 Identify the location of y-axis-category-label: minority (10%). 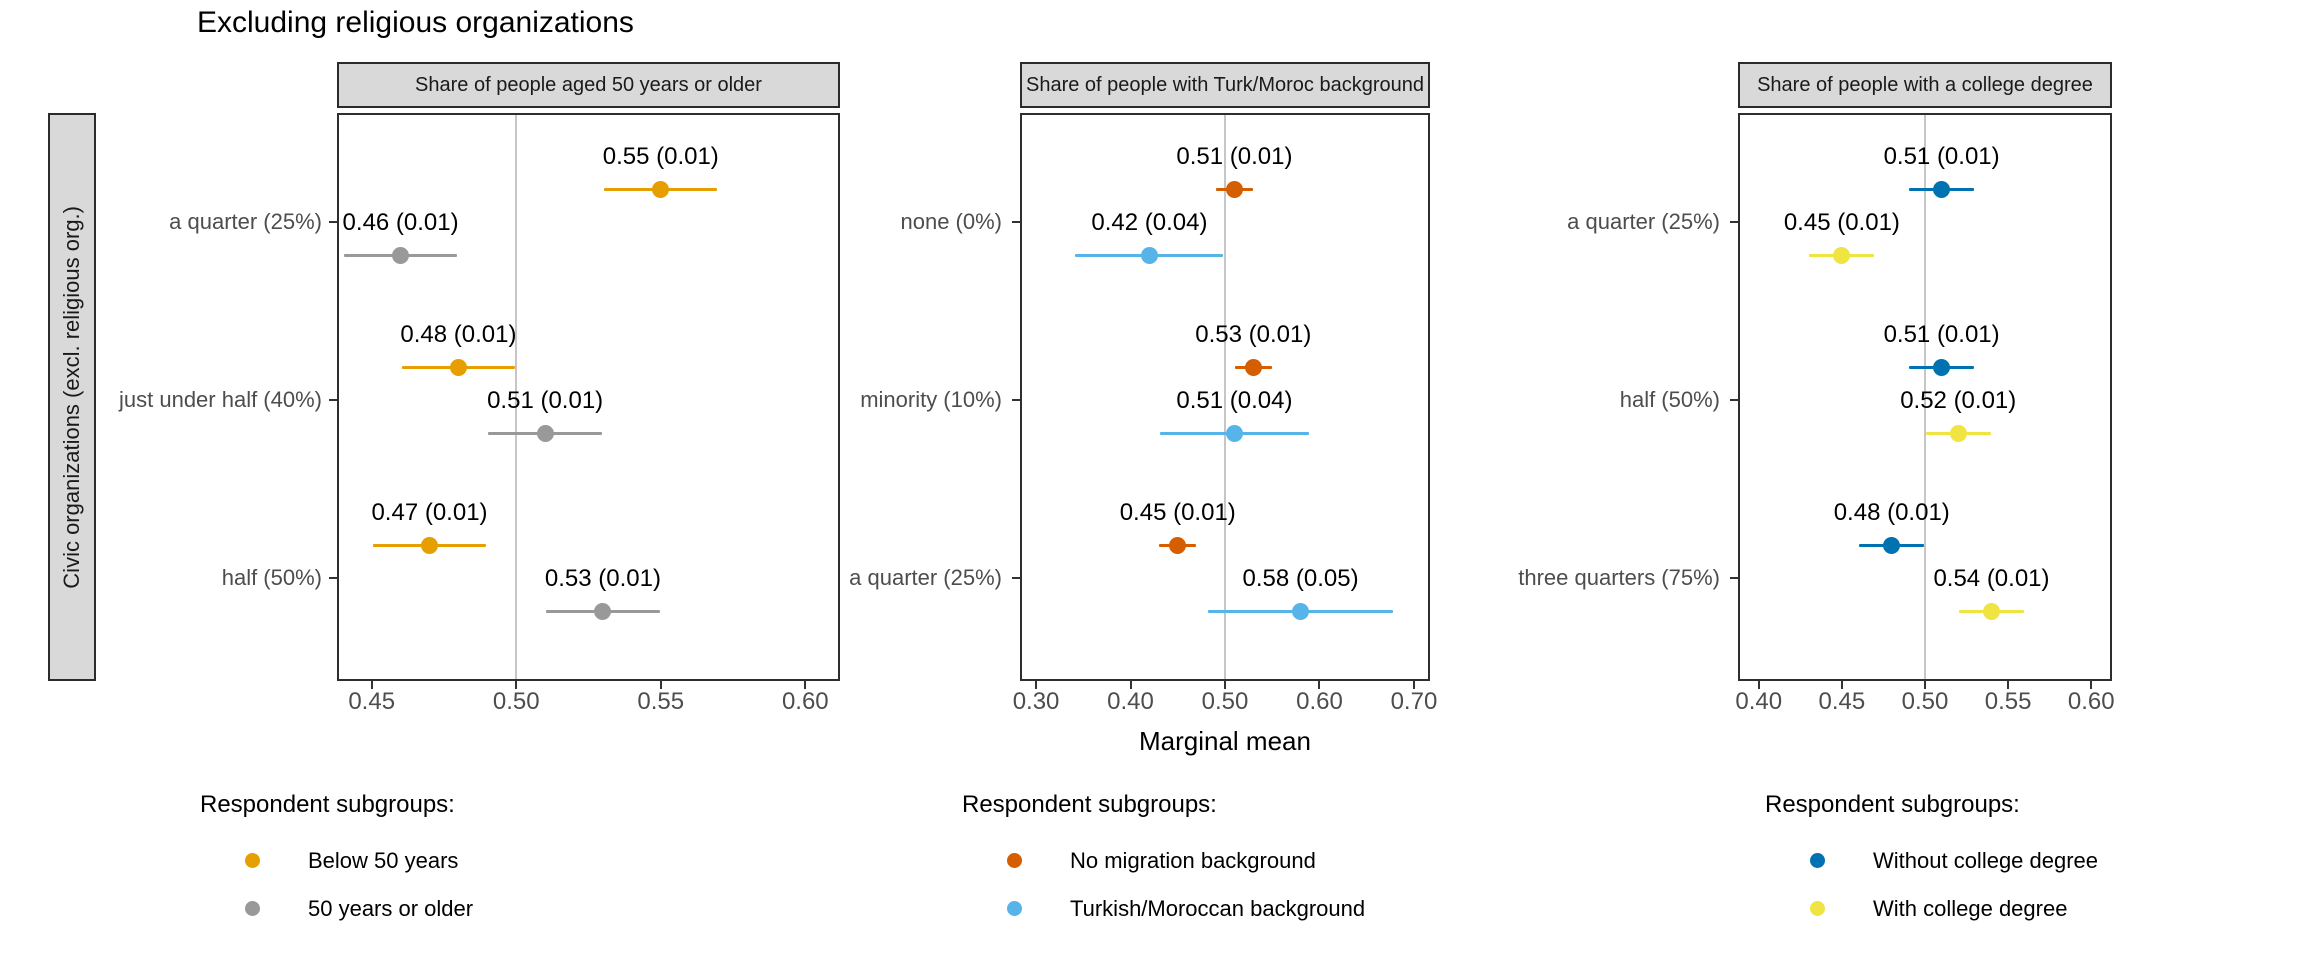
(931, 399).